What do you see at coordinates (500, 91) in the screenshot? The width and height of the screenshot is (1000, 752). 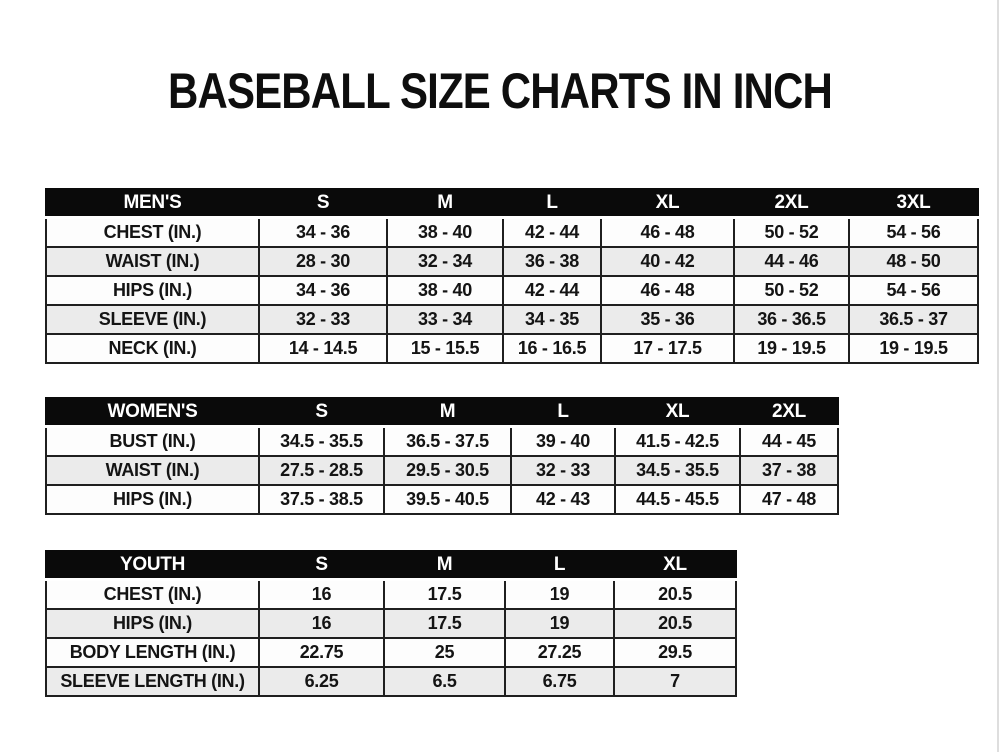 I see `page-title: BASEBALL SIZE CHARTS IN INCH` at bounding box center [500, 91].